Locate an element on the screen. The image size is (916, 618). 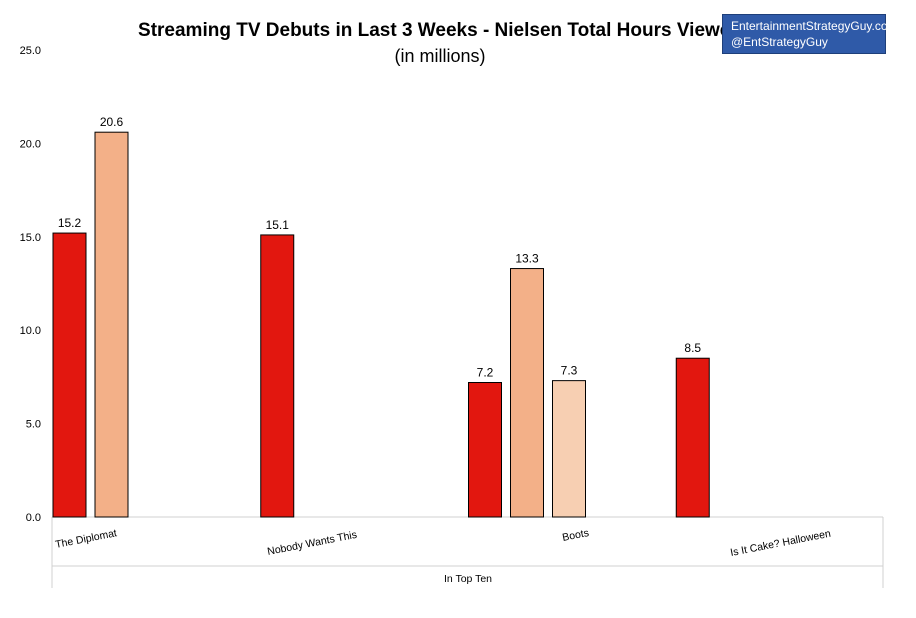
y-tick-label: 15.0 is located at coordinates (30, 238).